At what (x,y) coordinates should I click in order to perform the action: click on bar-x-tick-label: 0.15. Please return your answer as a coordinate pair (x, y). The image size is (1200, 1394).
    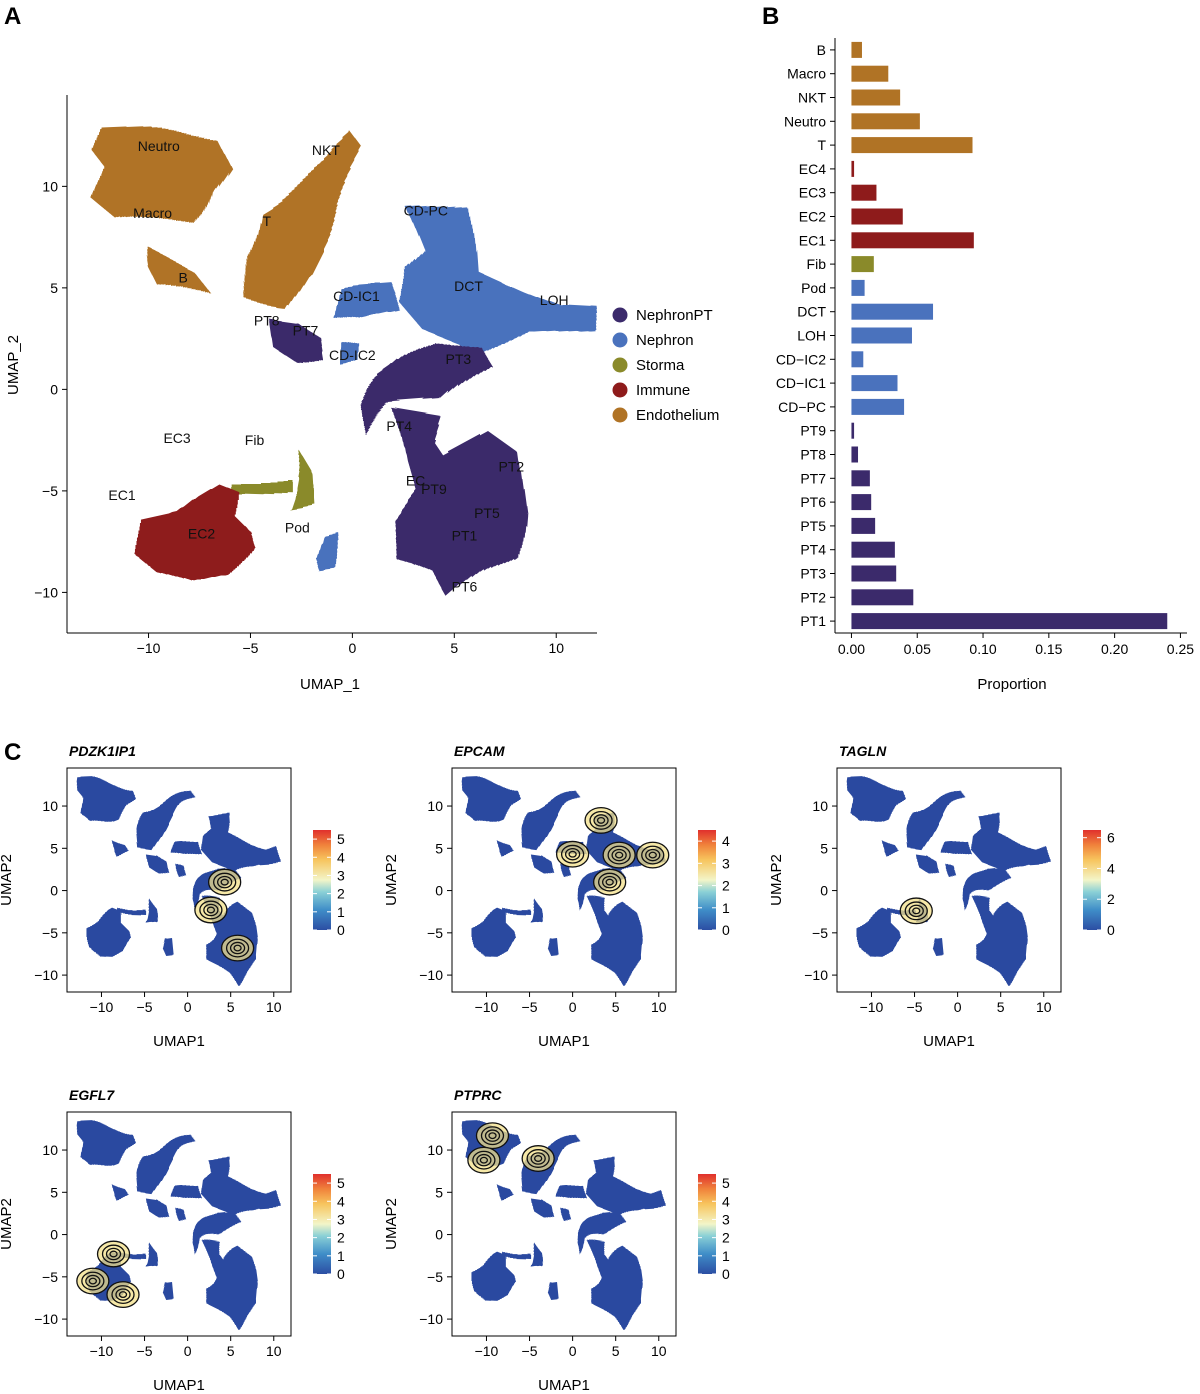
    Looking at the image, I should click on (1048, 649).